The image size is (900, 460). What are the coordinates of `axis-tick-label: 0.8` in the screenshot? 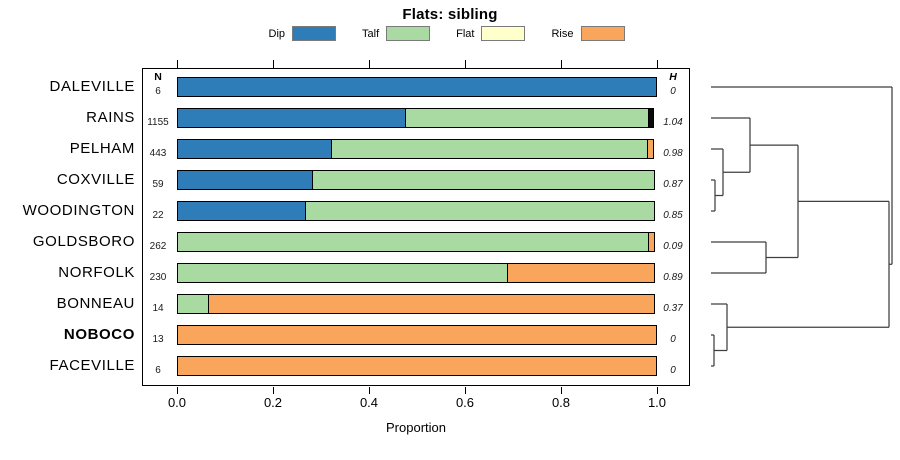 It's located at (561, 402).